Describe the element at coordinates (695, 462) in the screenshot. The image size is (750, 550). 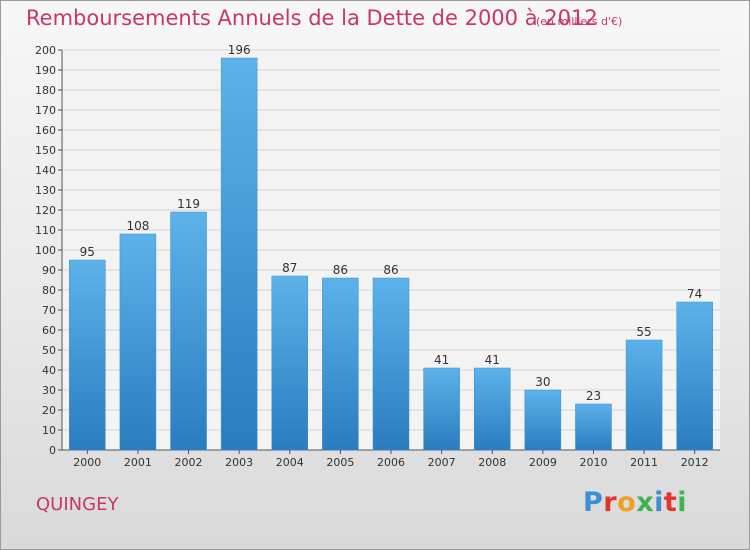
I see `x-tick-label: 2012` at that location.